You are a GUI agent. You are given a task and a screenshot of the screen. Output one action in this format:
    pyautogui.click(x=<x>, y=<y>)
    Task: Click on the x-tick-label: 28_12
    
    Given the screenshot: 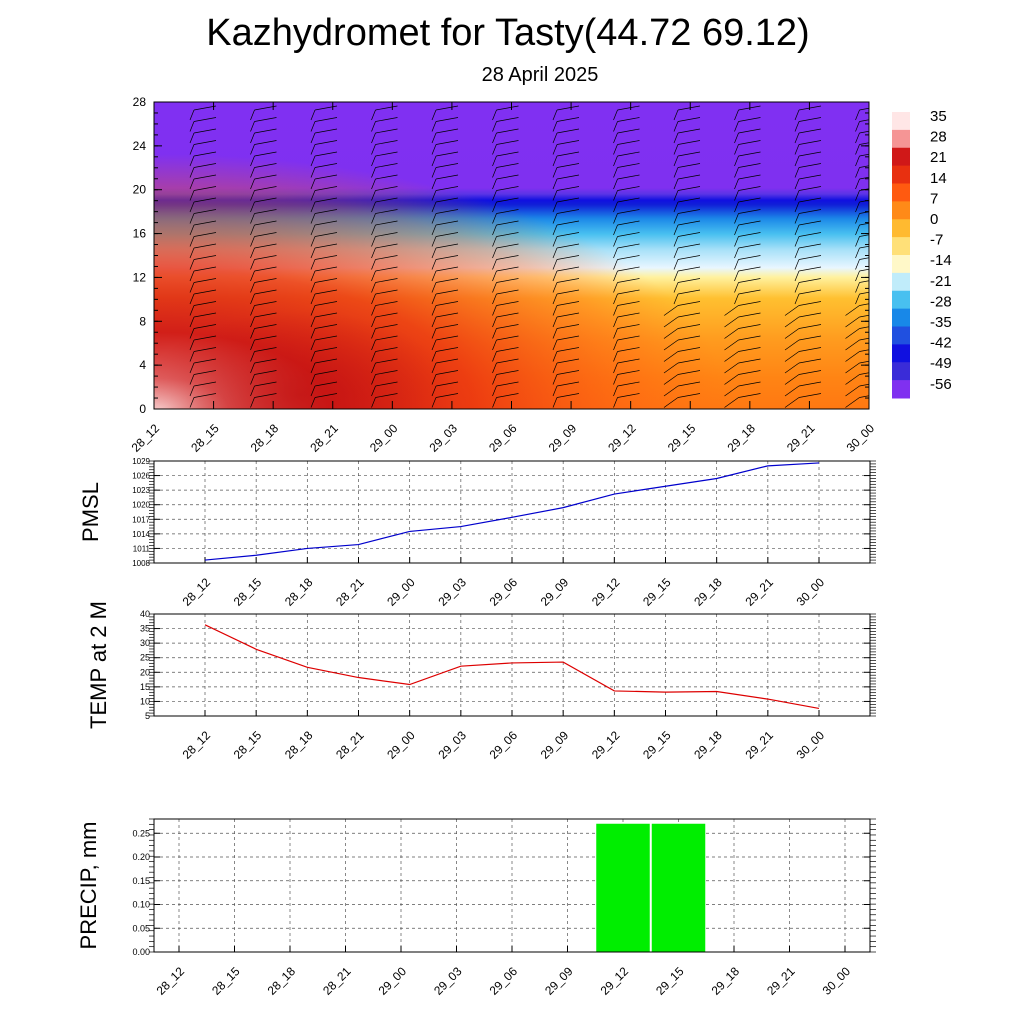 What is the action you would take?
    pyautogui.click(x=197, y=745)
    